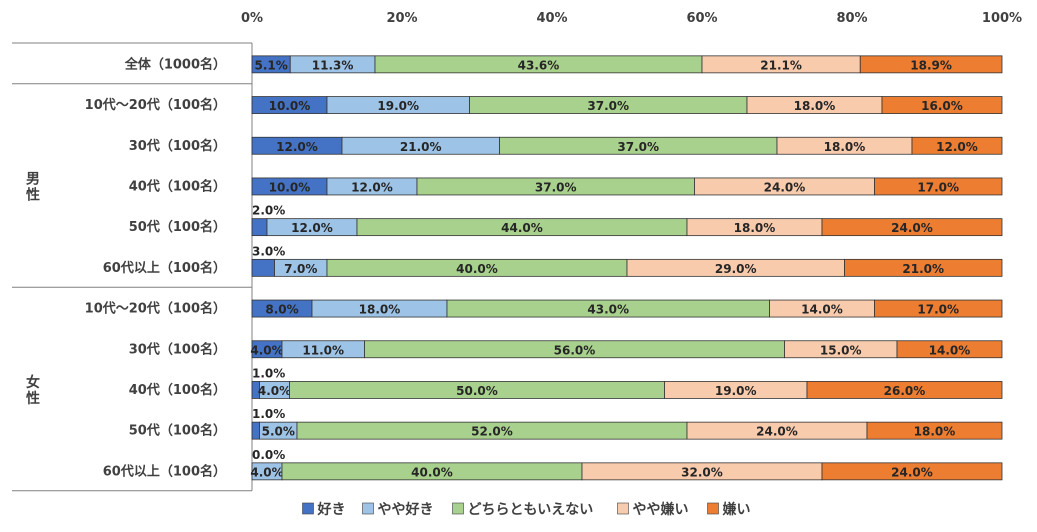  What do you see at coordinates (331, 509) in the screenshot?
I see `legend-label: 好き` at bounding box center [331, 509].